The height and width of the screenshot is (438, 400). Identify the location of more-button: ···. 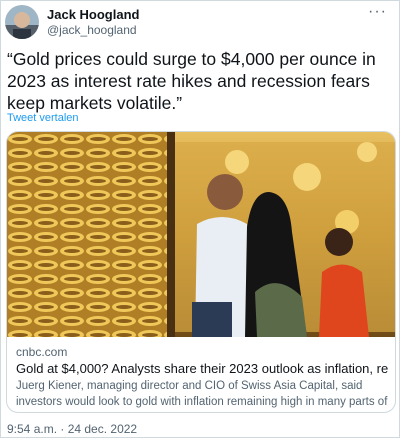
(377, 11).